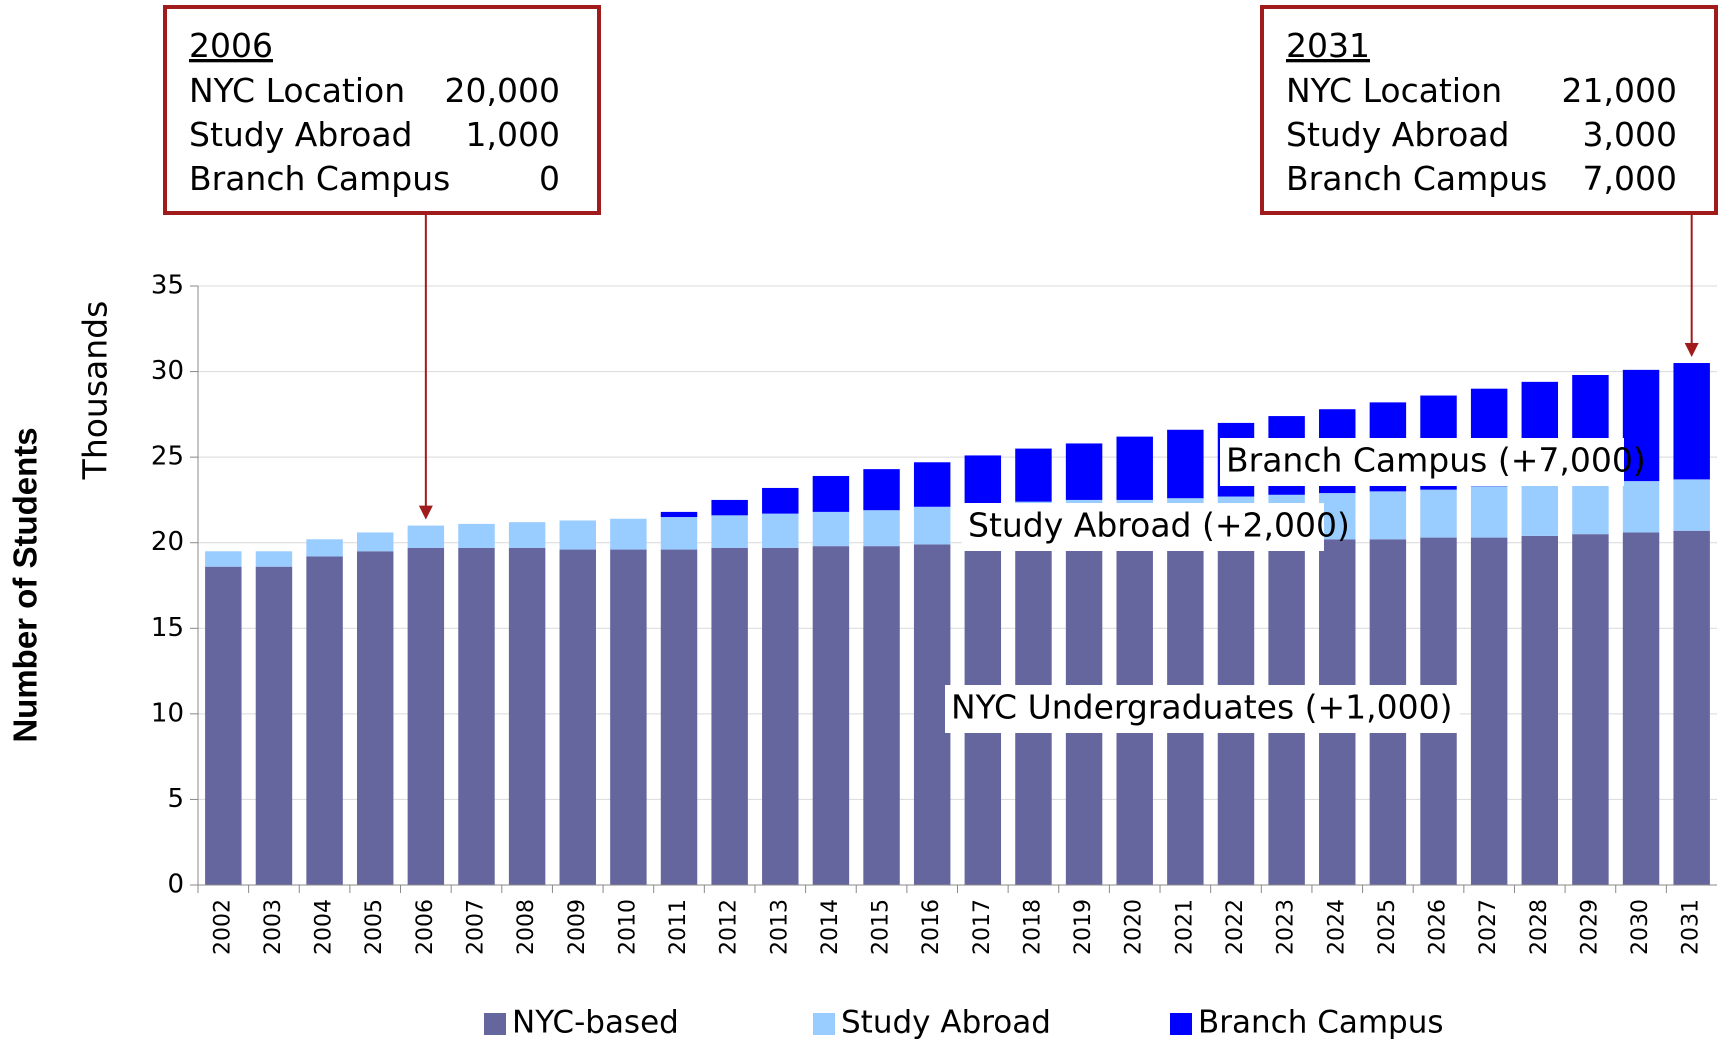 This screenshot has width=1723, height=1042. I want to click on x-tick-label: 2016, so click(931, 927).